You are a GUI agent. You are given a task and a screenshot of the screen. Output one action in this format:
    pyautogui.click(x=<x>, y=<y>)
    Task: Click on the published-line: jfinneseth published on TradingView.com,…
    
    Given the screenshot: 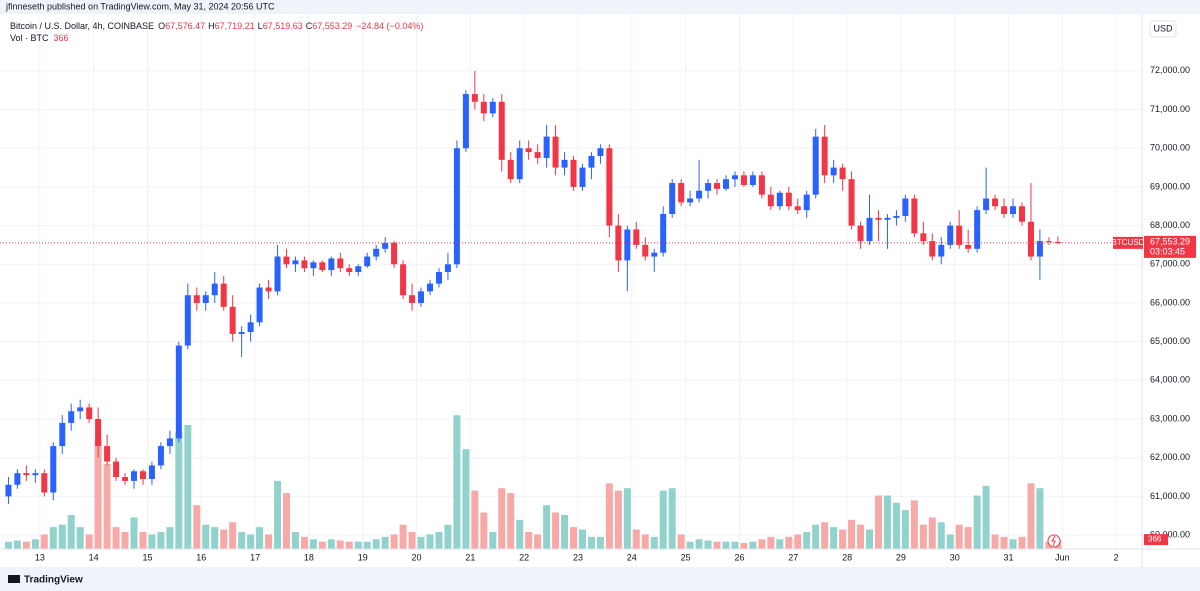 What is the action you would take?
    pyautogui.click(x=140, y=6)
    